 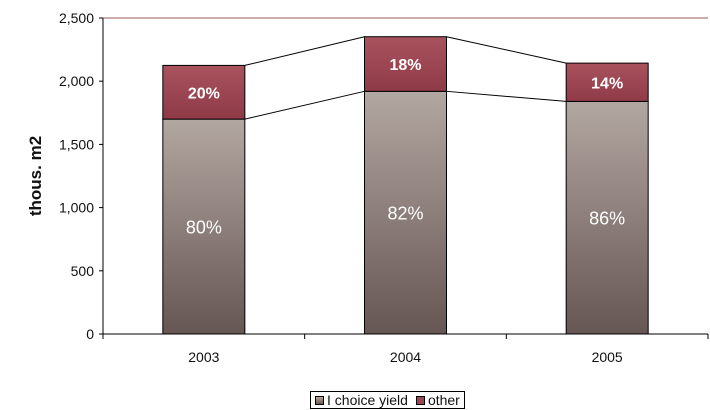 I want to click on bar-data-label: 18%, so click(x=405, y=65).